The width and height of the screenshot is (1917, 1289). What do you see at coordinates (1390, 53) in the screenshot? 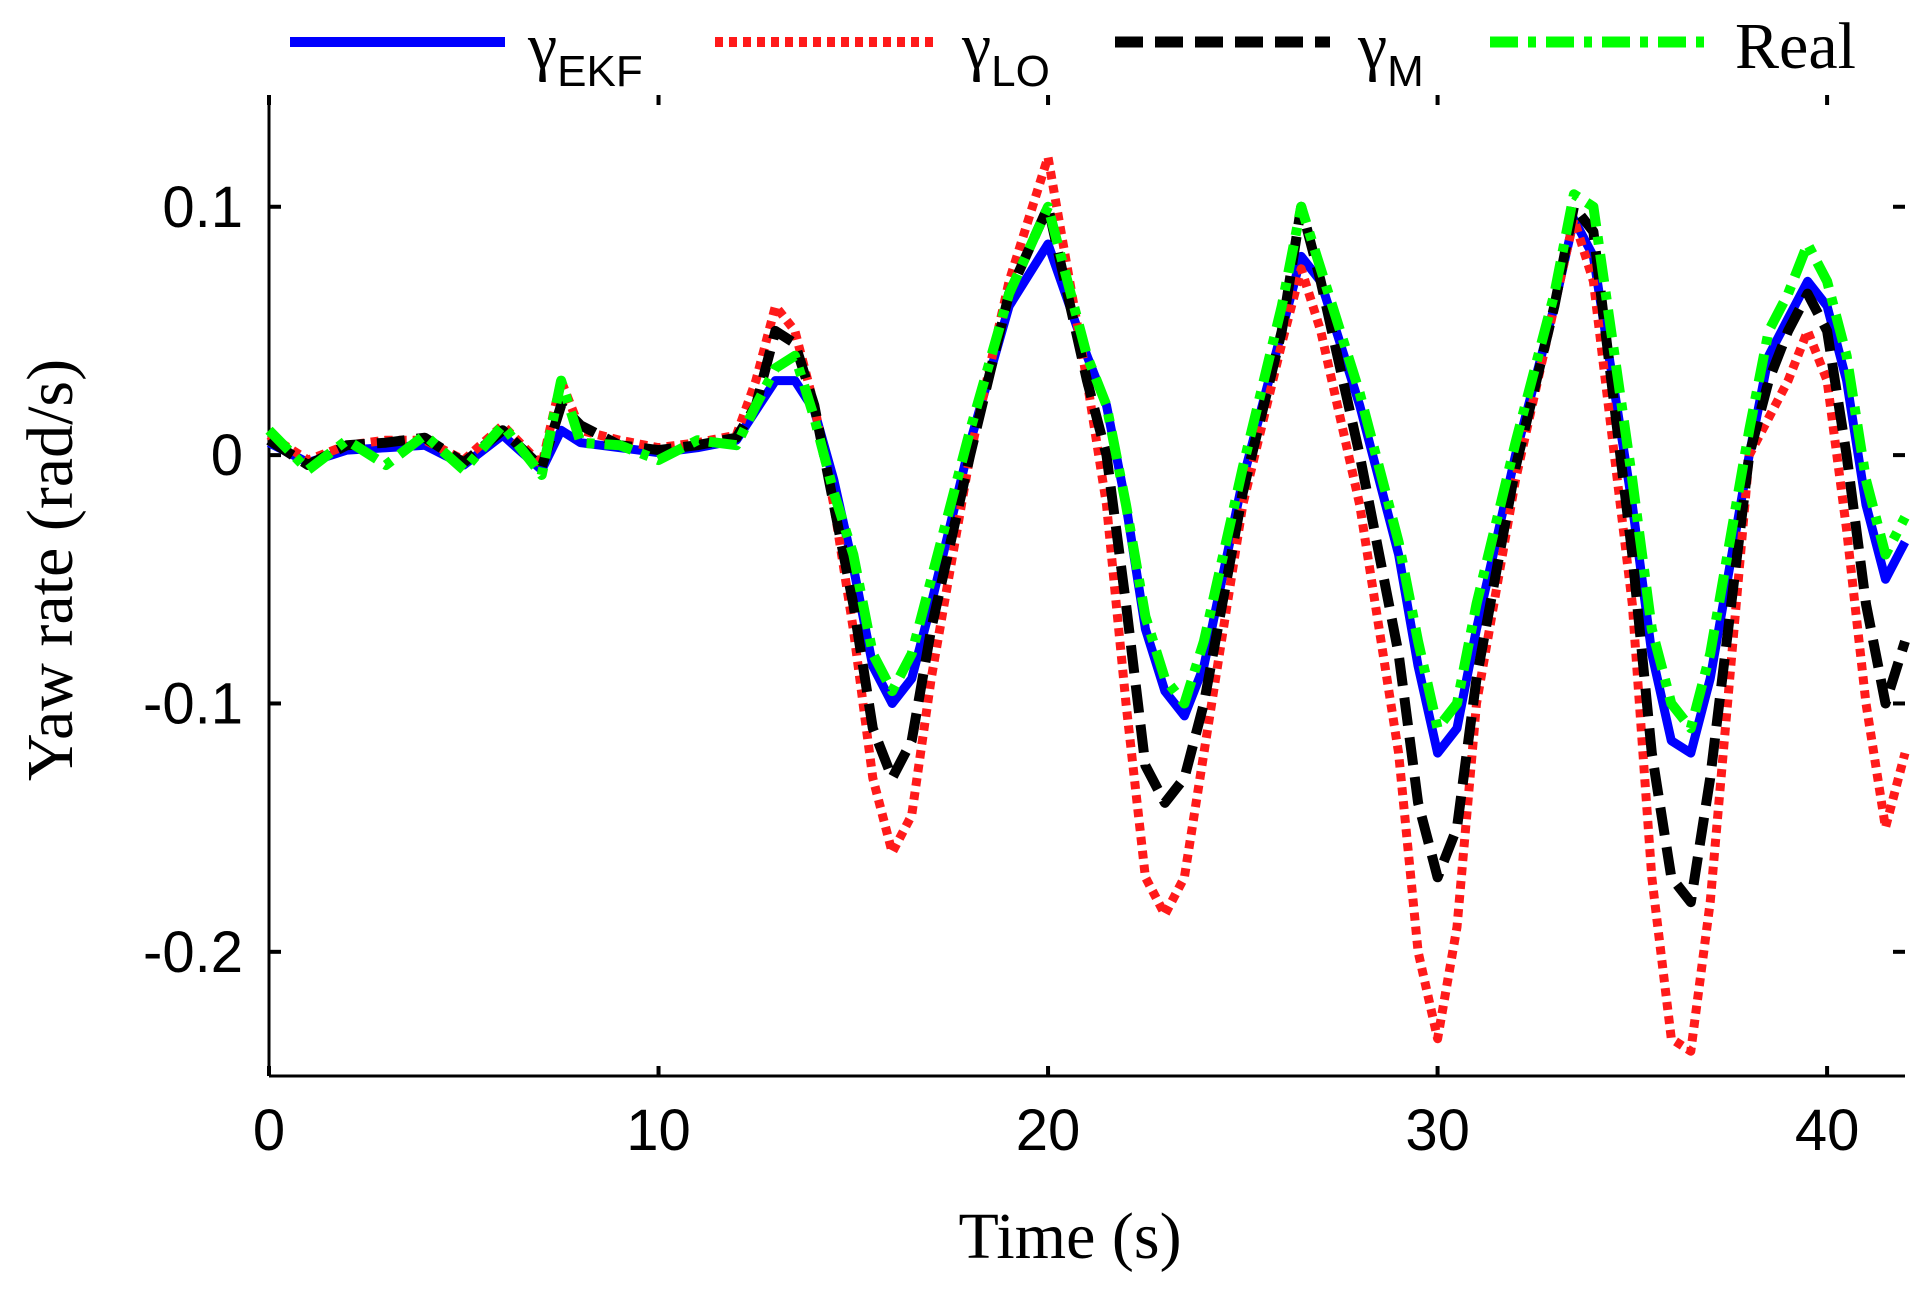
I see `legend-label: γM` at bounding box center [1390, 53].